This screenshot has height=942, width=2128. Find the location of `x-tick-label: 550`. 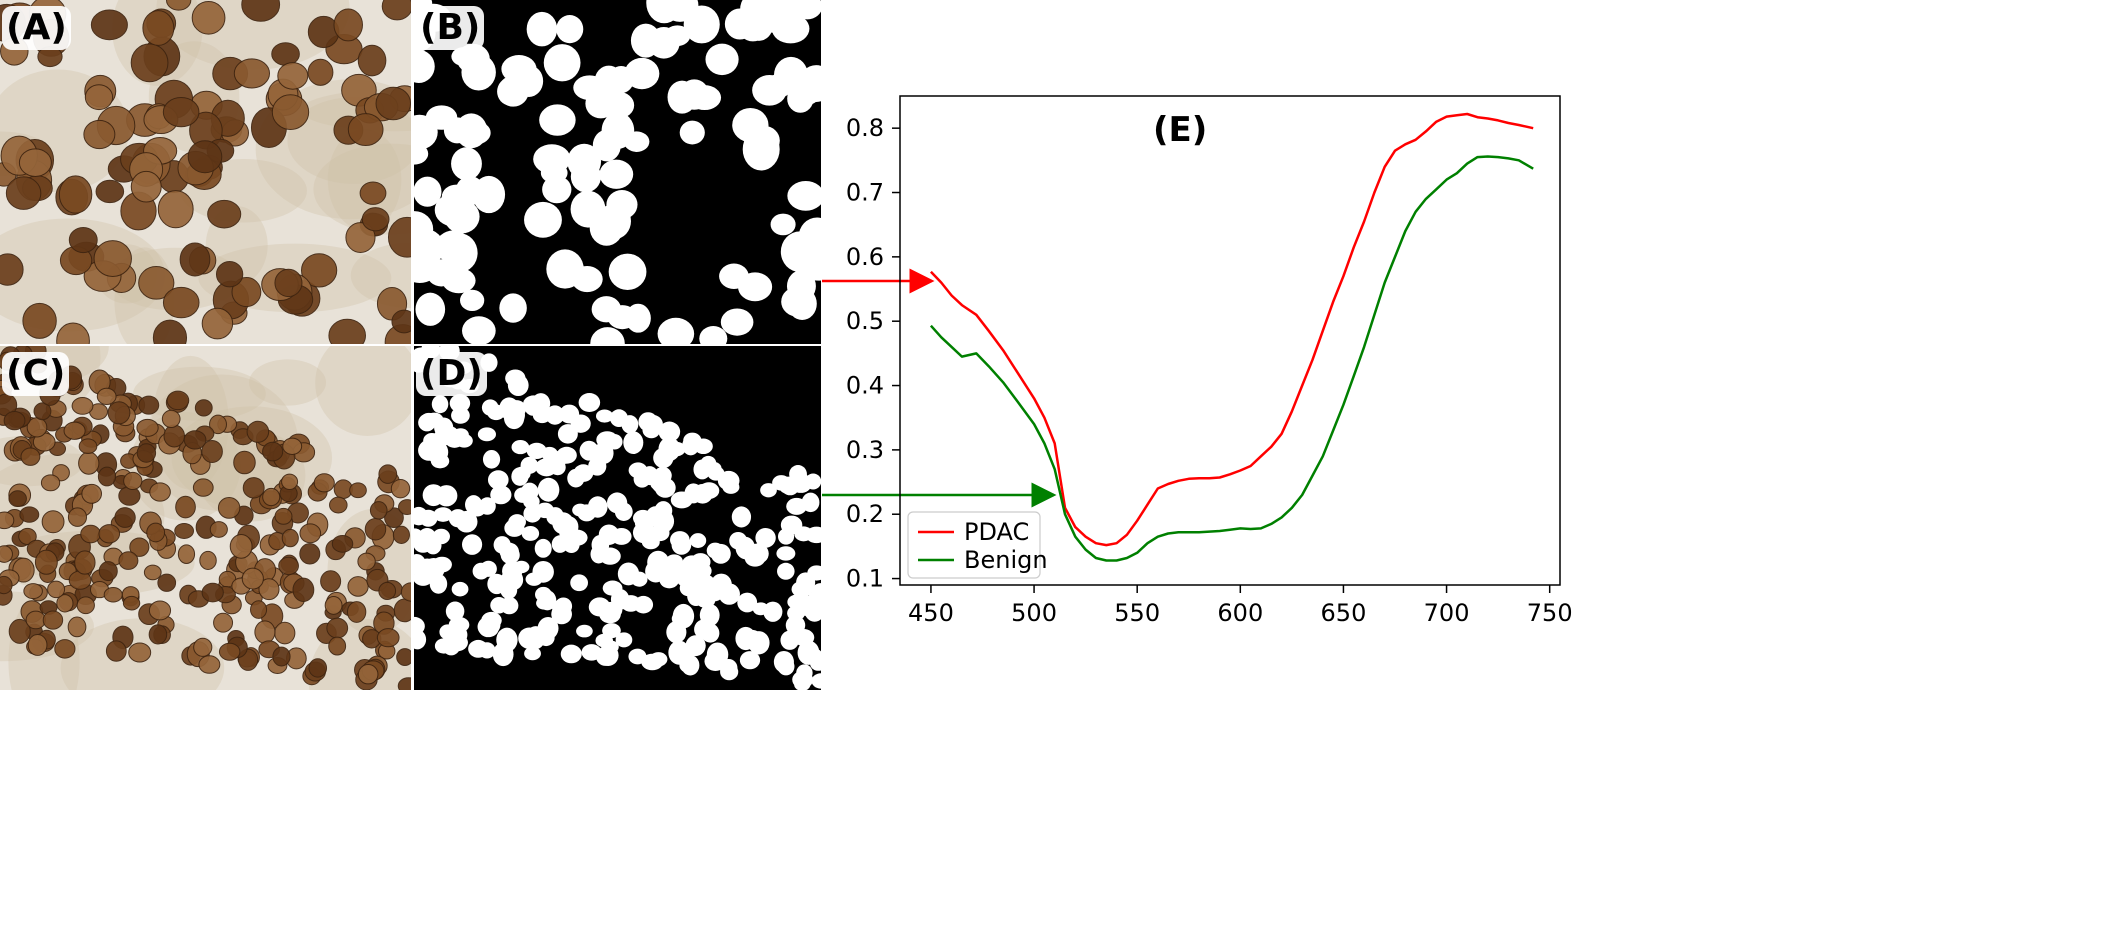

x-tick-label: 550 is located at coordinates (1137, 613).